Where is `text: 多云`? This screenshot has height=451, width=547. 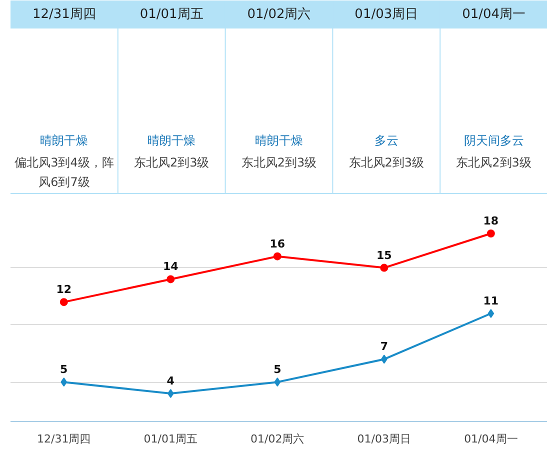 text: 多云 is located at coordinates (386, 141).